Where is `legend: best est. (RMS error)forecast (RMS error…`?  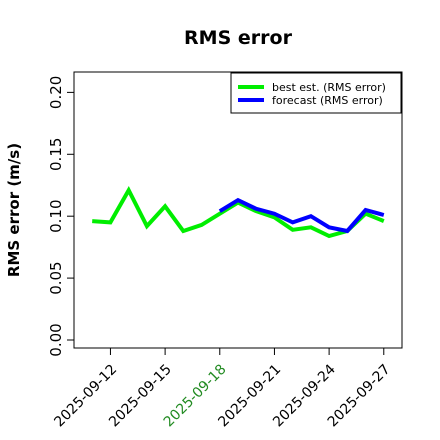
legend: best est. (RMS error)forecast (RMS error… is located at coordinates (316, 93).